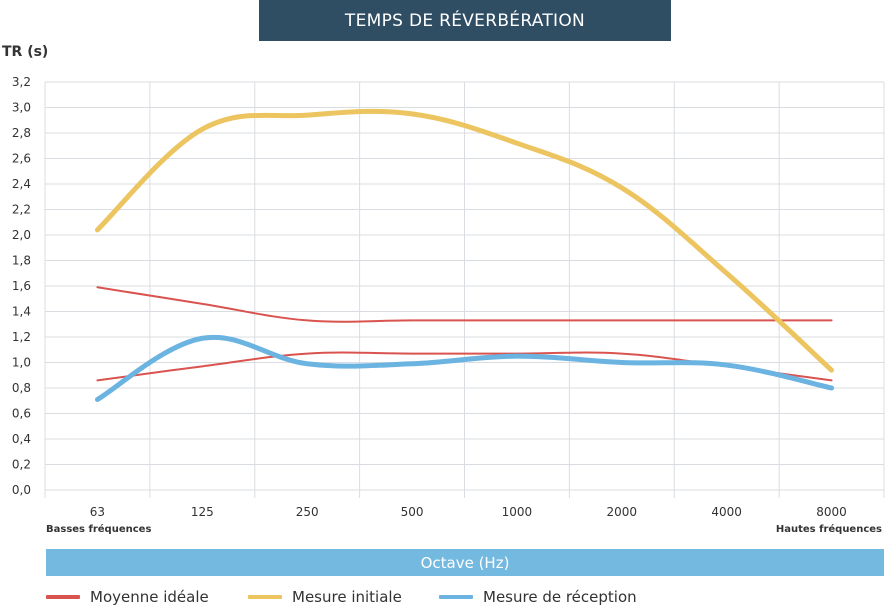 The image size is (886, 608). I want to click on x-tick-label: 1000, so click(517, 512).